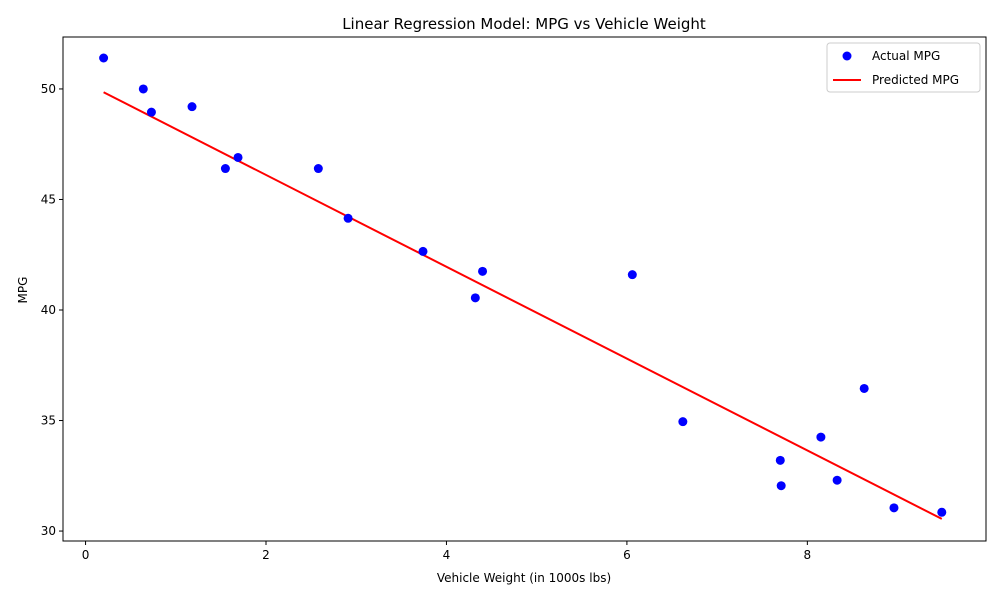  What do you see at coordinates (266, 555) in the screenshot?
I see `x-tick-label: 2` at bounding box center [266, 555].